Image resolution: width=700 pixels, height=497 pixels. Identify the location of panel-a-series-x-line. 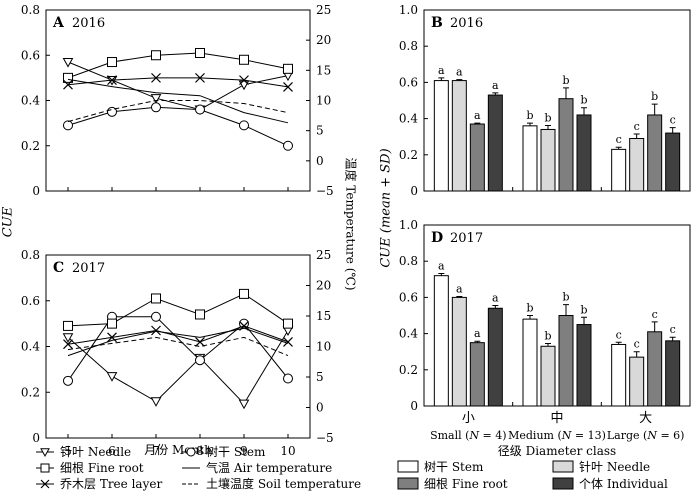
(178, 82).